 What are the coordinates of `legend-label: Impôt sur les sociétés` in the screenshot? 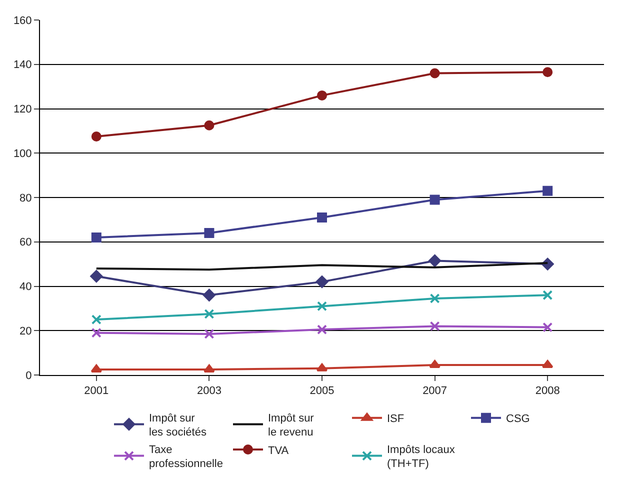 It's located at (178, 425).